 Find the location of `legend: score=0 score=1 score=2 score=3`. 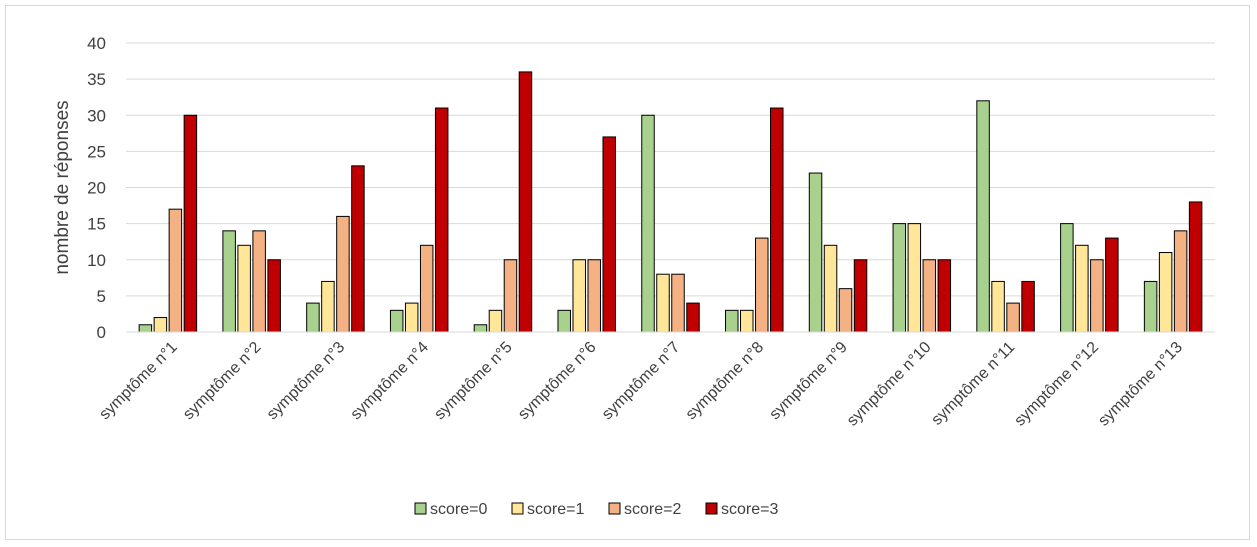

legend: score=0 score=1 score=2 score=3 is located at coordinates (596, 509).